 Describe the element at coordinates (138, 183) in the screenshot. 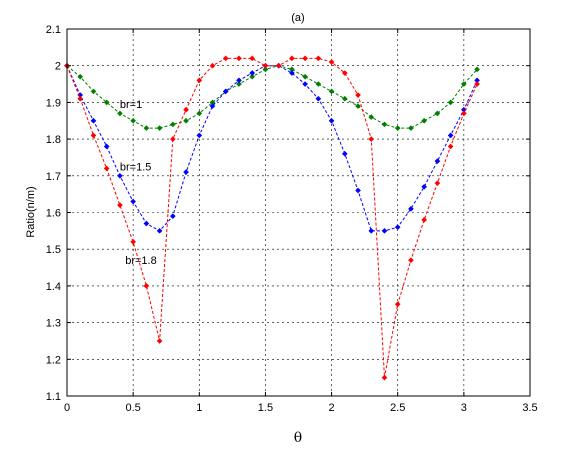

I see `annotation-layer: br=1 br=1.5 br=1.8` at that location.